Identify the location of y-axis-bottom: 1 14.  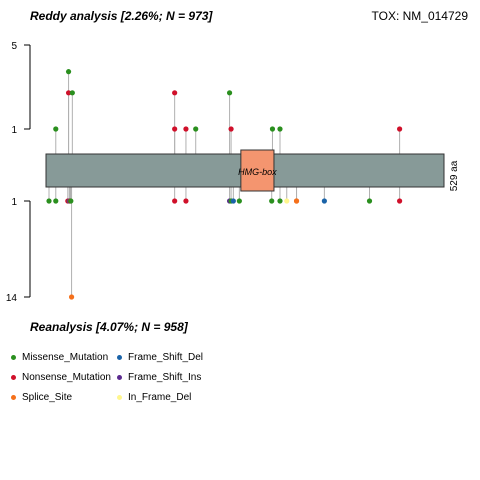
(18, 250).